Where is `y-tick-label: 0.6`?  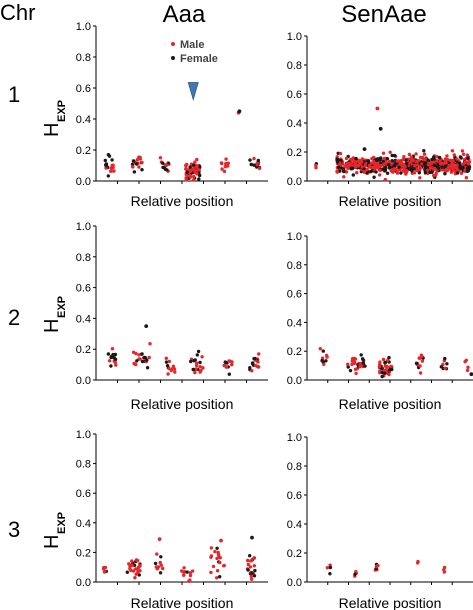 y-tick-label: 0.6 is located at coordinates (294, 95).